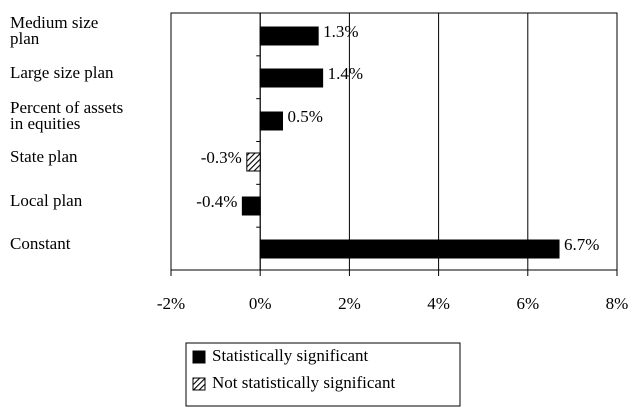 The width and height of the screenshot is (636, 407). What do you see at coordinates (40, 243) in the screenshot?
I see `category-label: Constant` at bounding box center [40, 243].